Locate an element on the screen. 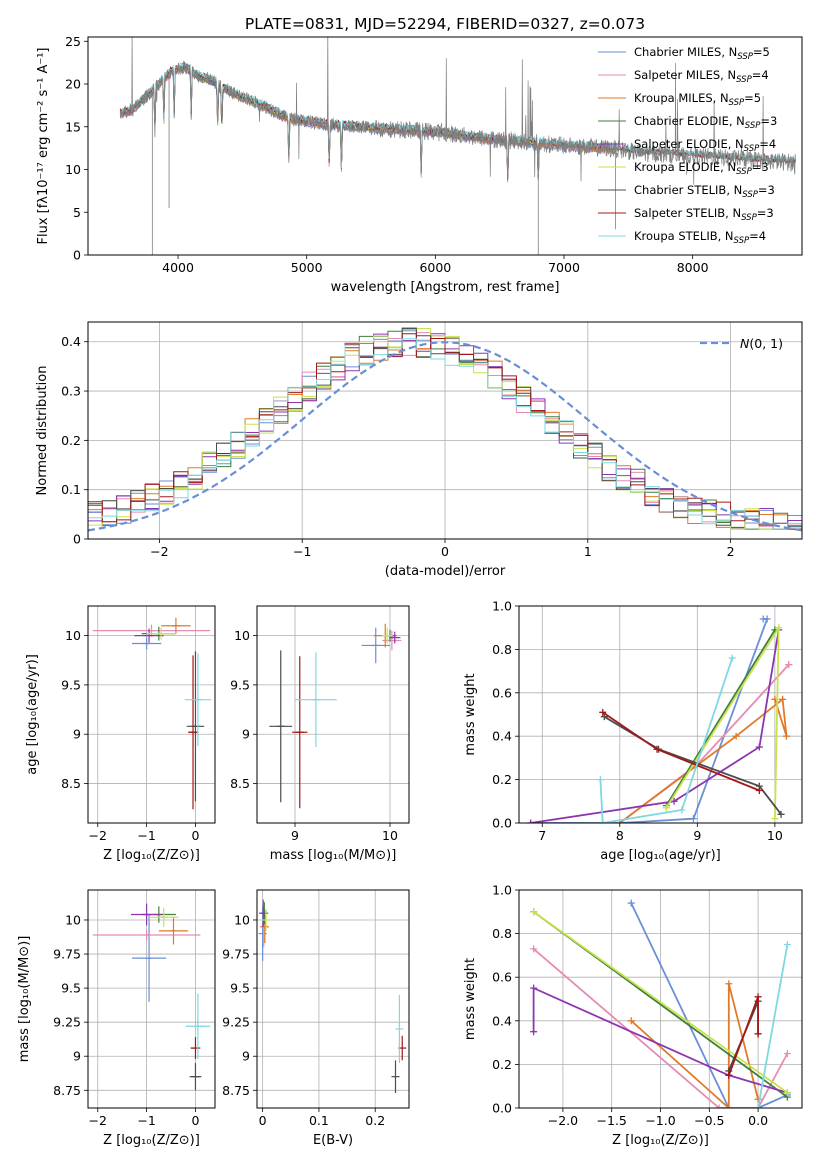  ebv-mass-plot is located at coordinates (332, 996).